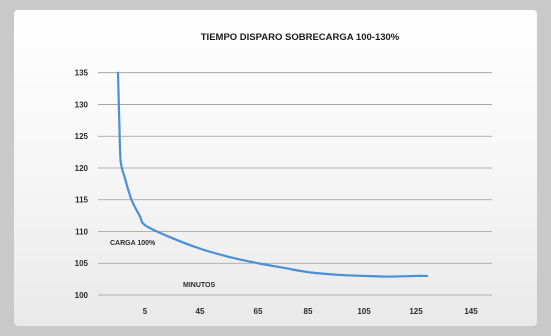 Image resolution: width=551 pixels, height=336 pixels. I want to click on x-tick-label: 85, so click(308, 311).